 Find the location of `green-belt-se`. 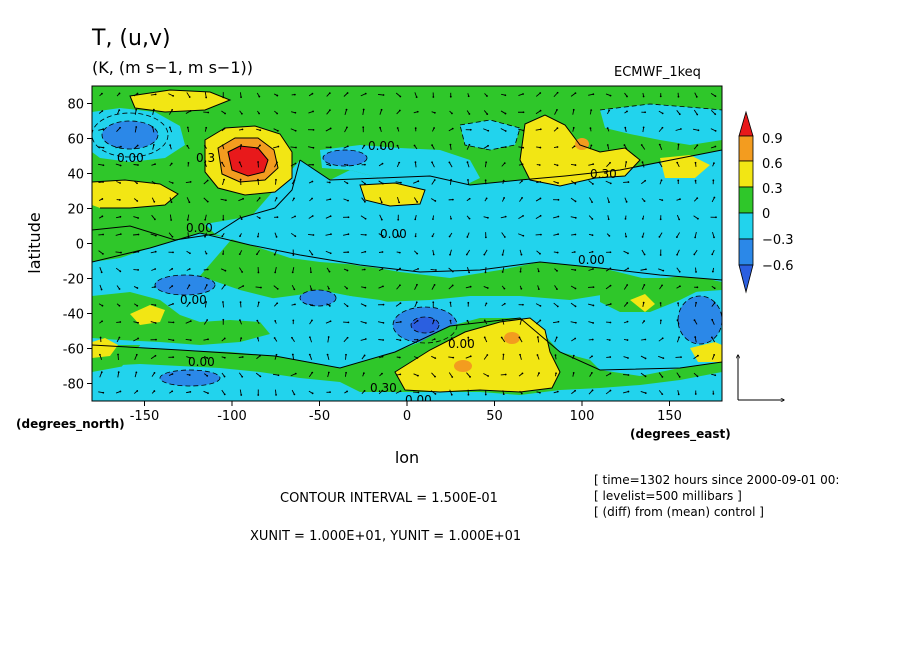

green-belt-se is located at coordinates (650, 295).